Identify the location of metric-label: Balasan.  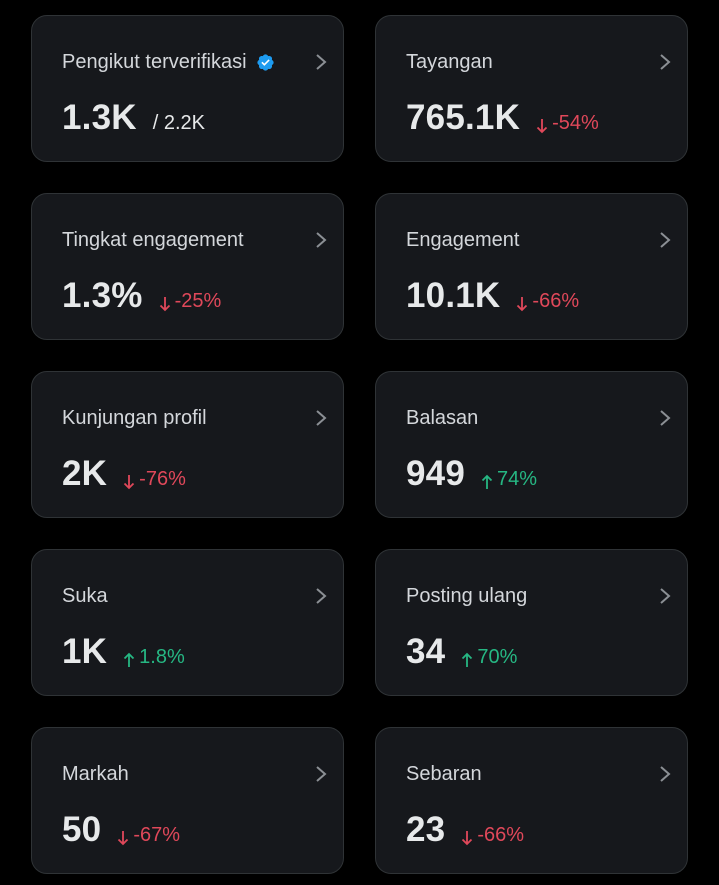
(442, 418).